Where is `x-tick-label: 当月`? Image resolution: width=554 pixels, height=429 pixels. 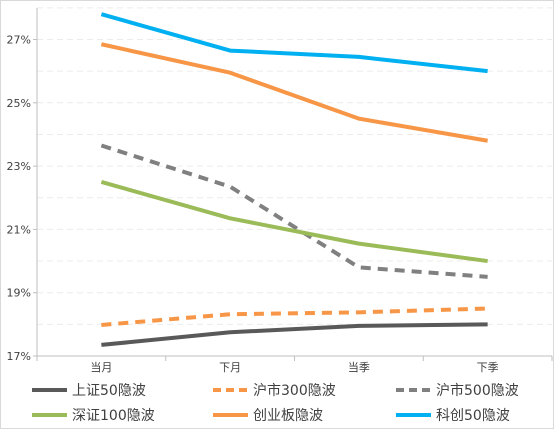 x-tick-label: 当月 is located at coordinates (101, 367).